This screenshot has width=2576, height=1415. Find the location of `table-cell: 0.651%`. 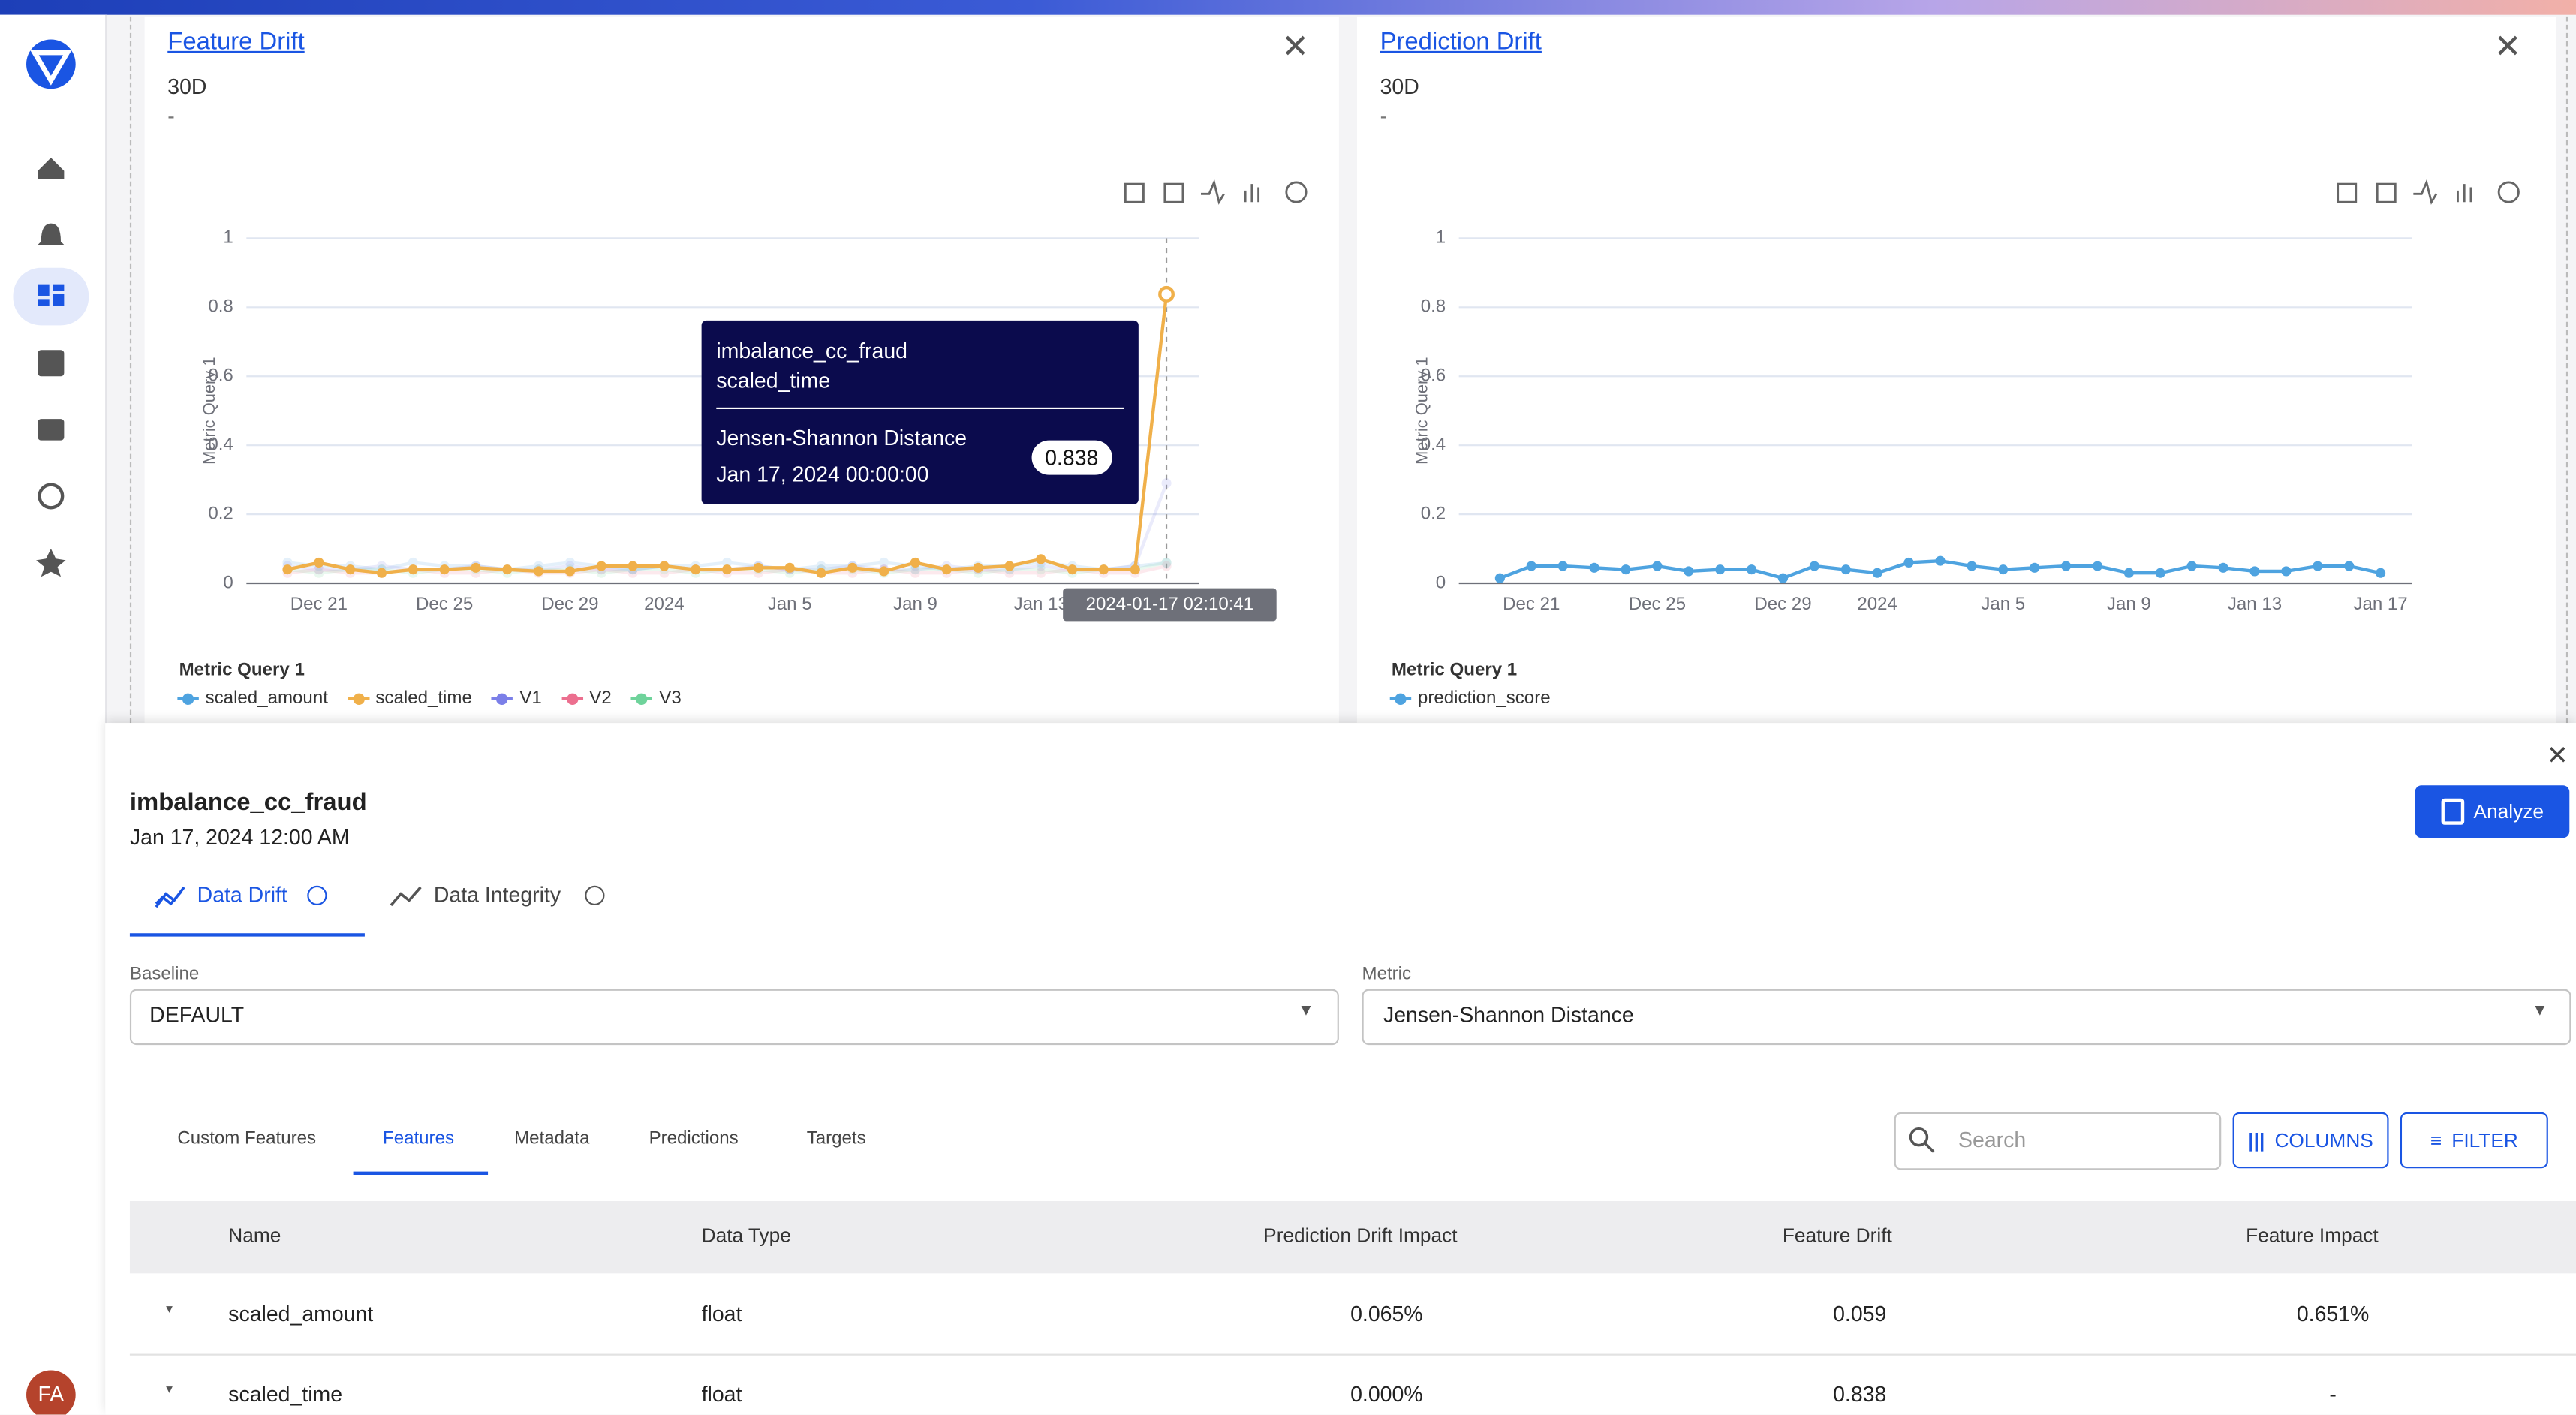

table-cell: 0.651% is located at coordinates (2333, 1313).